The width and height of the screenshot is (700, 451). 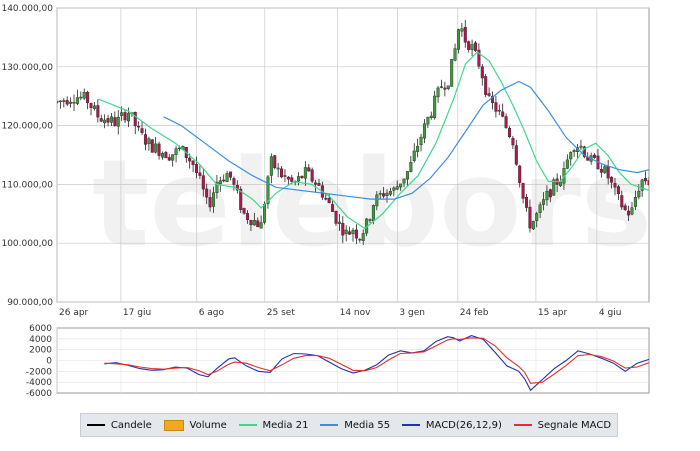 What do you see at coordinates (451, 425) in the screenshot?
I see `legend-item: MACD(26,12,9)` at bounding box center [451, 425].